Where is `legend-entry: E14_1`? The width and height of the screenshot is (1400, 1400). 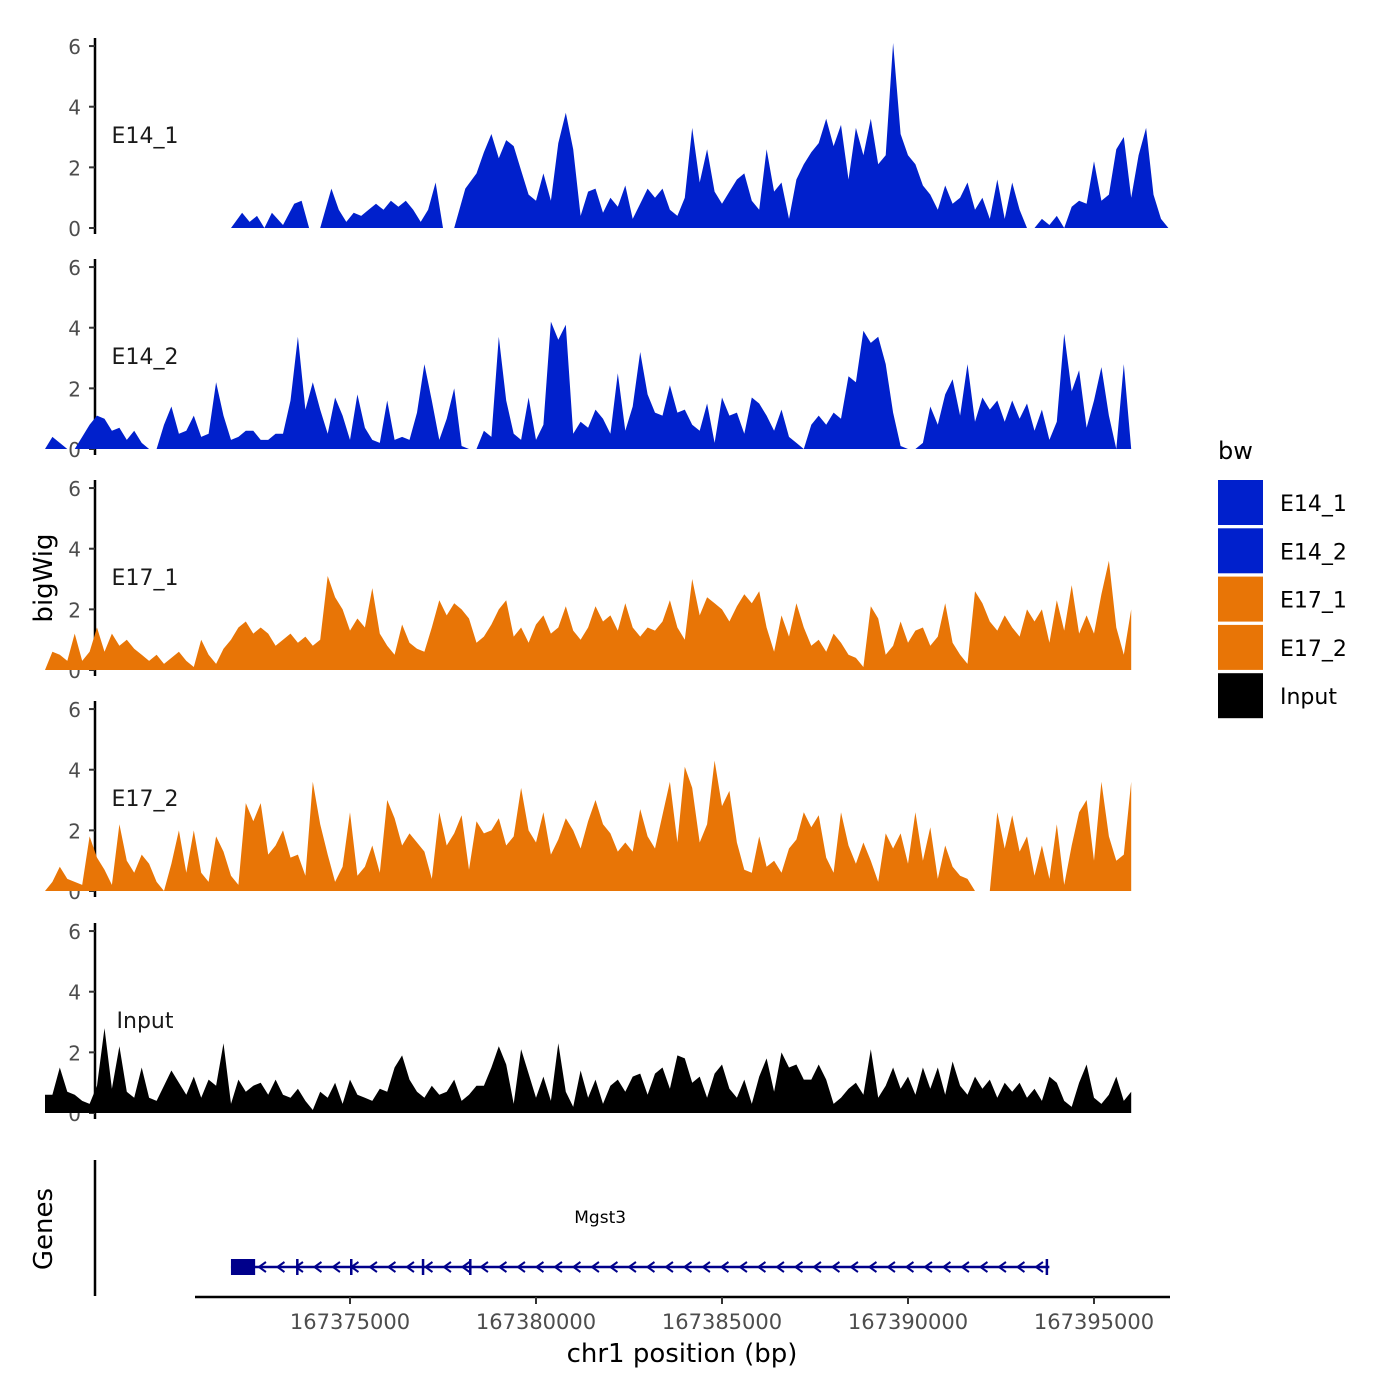 legend-entry: E14_1 is located at coordinates (1282, 502).